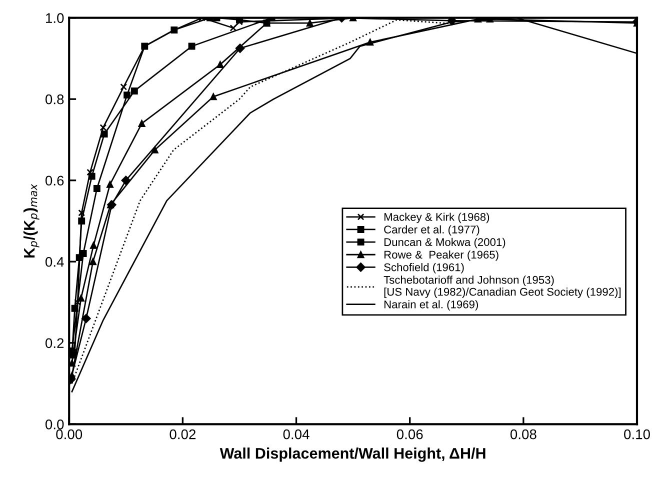  I want to click on x-axis-title: Wall Displacement/Wall Height, ΔH/H, so click(353, 455).